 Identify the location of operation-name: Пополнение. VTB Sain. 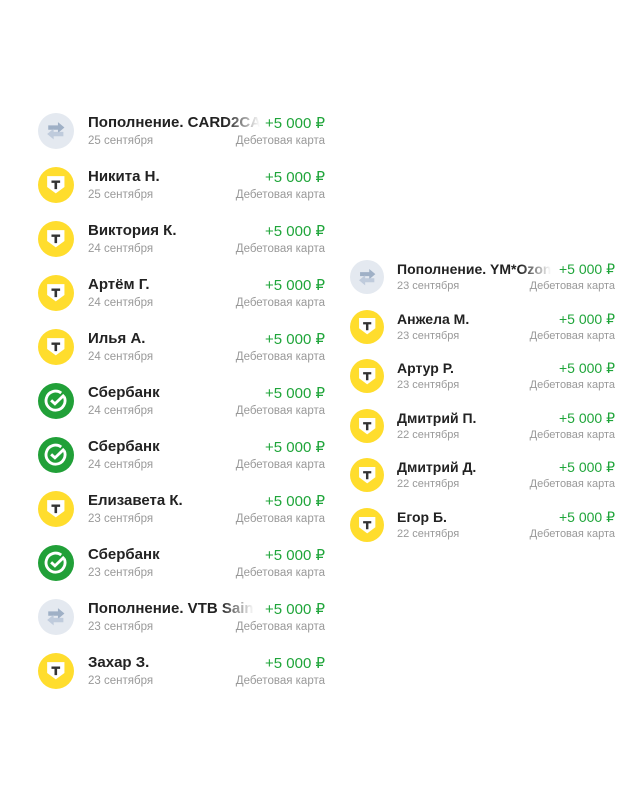
(171, 608).